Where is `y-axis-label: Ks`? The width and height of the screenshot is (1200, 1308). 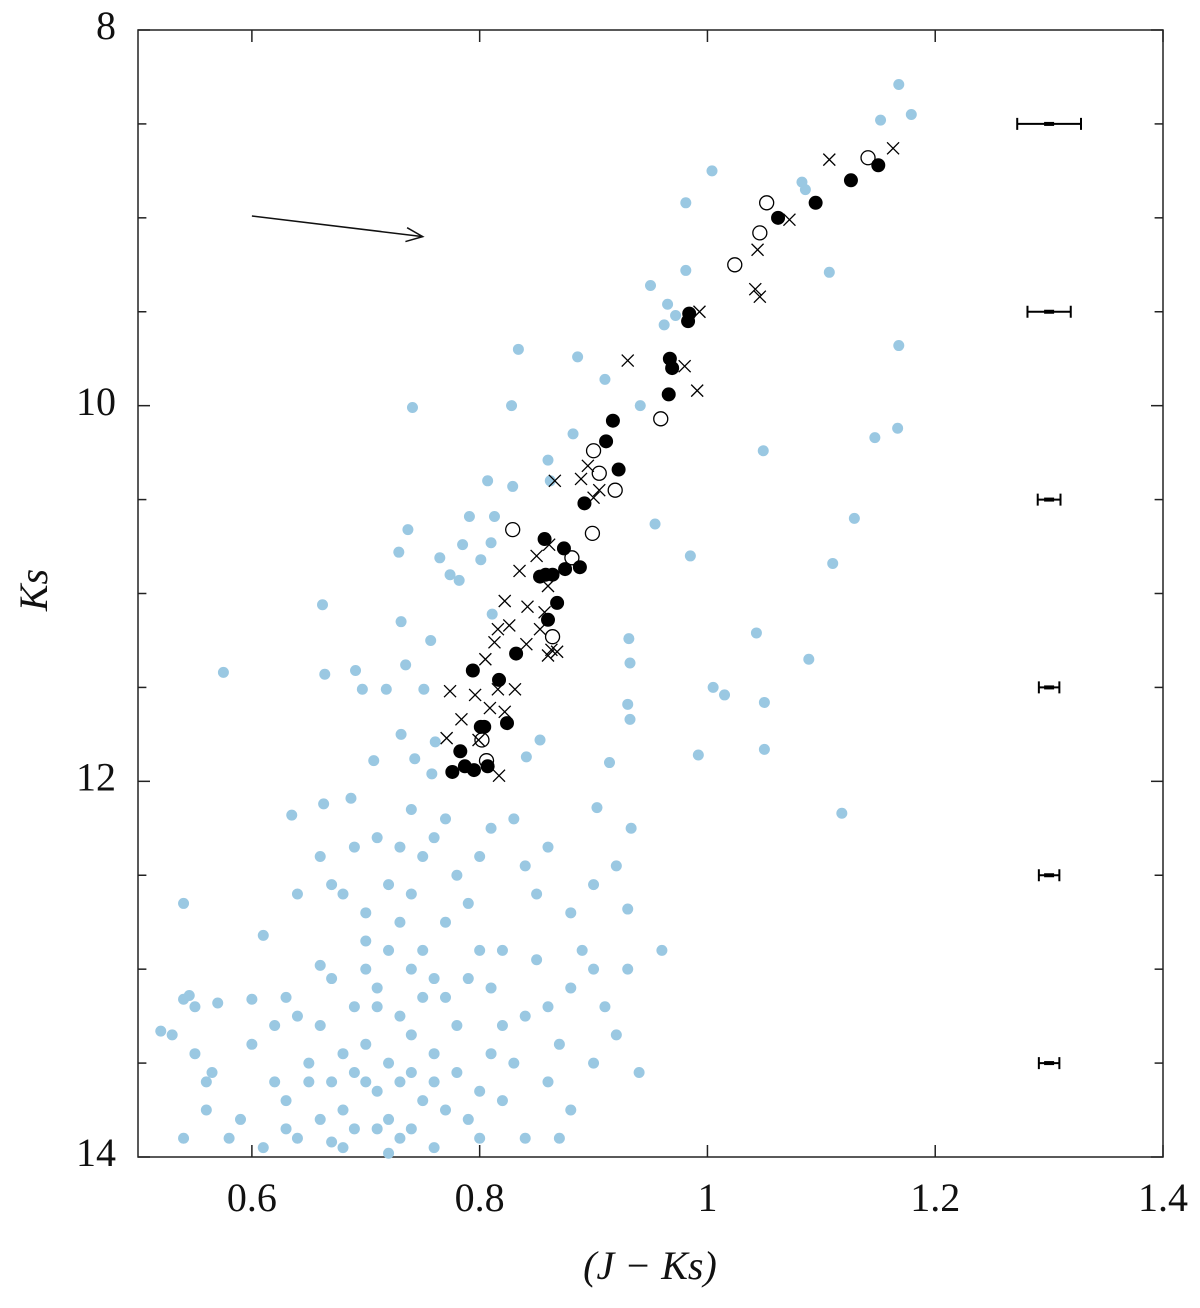 y-axis-label: Ks is located at coordinates (33, 590).